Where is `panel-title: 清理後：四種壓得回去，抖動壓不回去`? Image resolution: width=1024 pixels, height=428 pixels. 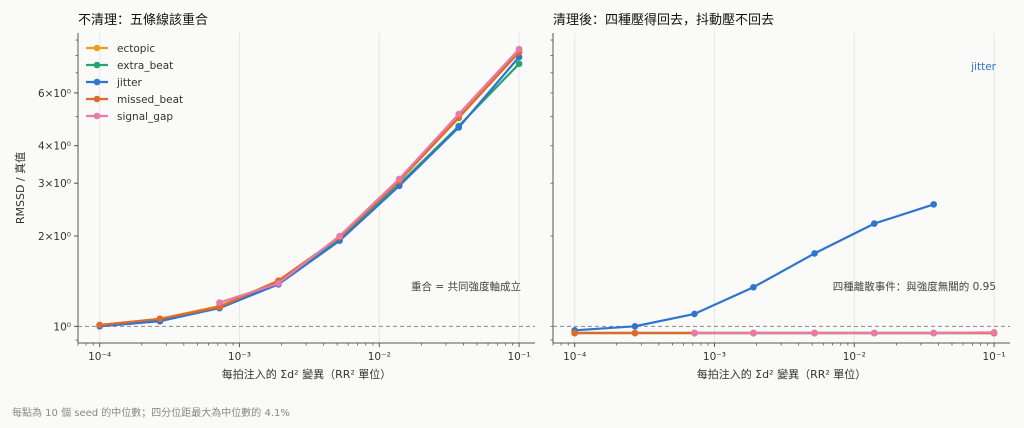
panel-title: 清理後：四種壓得回去，抖動壓不回去 is located at coordinates (663, 20).